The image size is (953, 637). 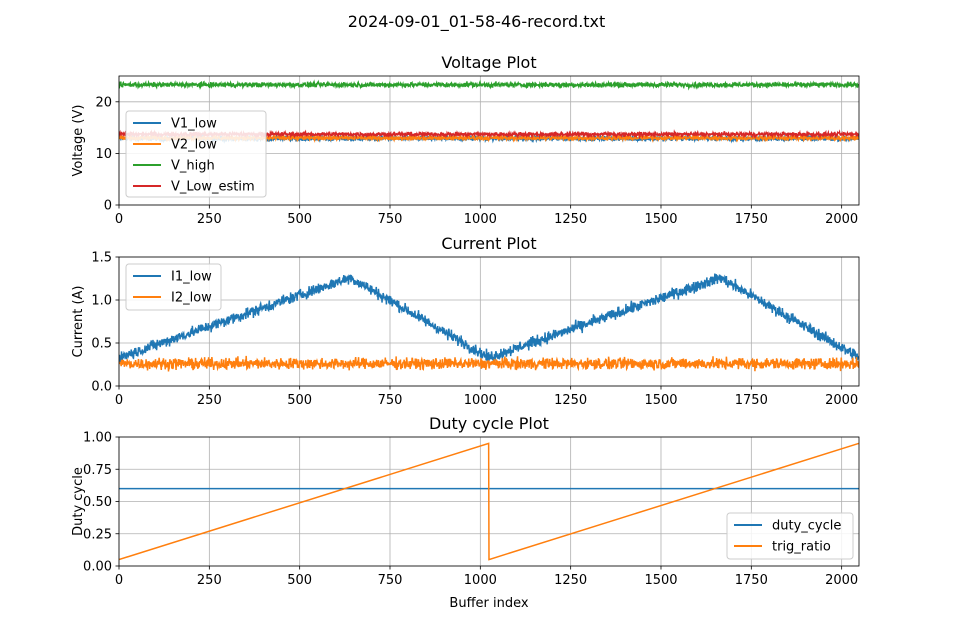 What do you see at coordinates (488, 243) in the screenshot?
I see `panel-title: Current Plot` at bounding box center [488, 243].